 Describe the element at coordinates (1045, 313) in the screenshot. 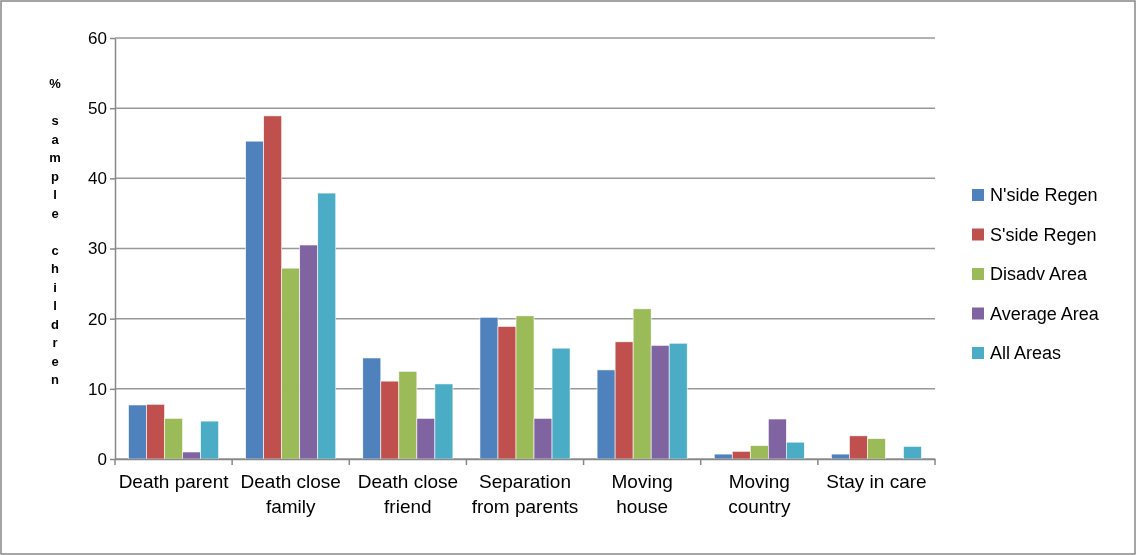

I see `legend-label: Average Area` at that location.